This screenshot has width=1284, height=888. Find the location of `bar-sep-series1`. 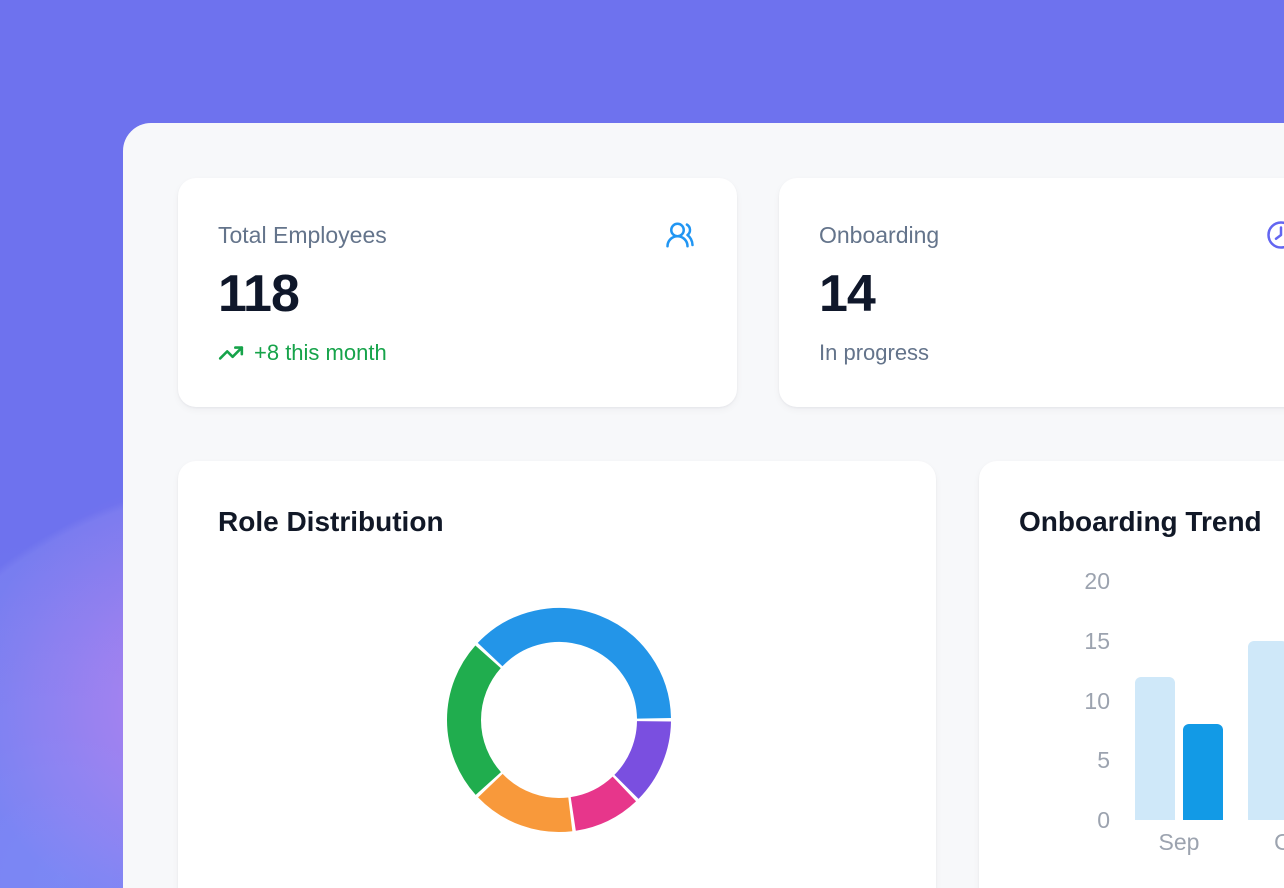

bar-sep-series1 is located at coordinates (1203, 772).